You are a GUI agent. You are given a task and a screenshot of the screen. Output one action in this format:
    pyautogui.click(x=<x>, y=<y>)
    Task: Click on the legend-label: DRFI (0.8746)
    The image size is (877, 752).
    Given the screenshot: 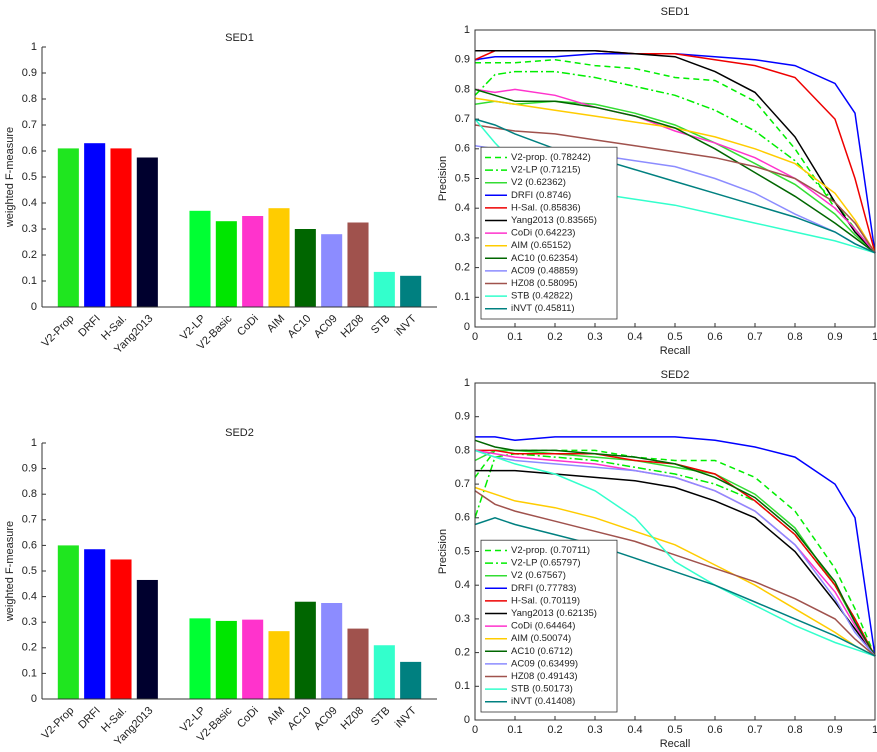 What is the action you would take?
    pyautogui.click(x=541, y=195)
    